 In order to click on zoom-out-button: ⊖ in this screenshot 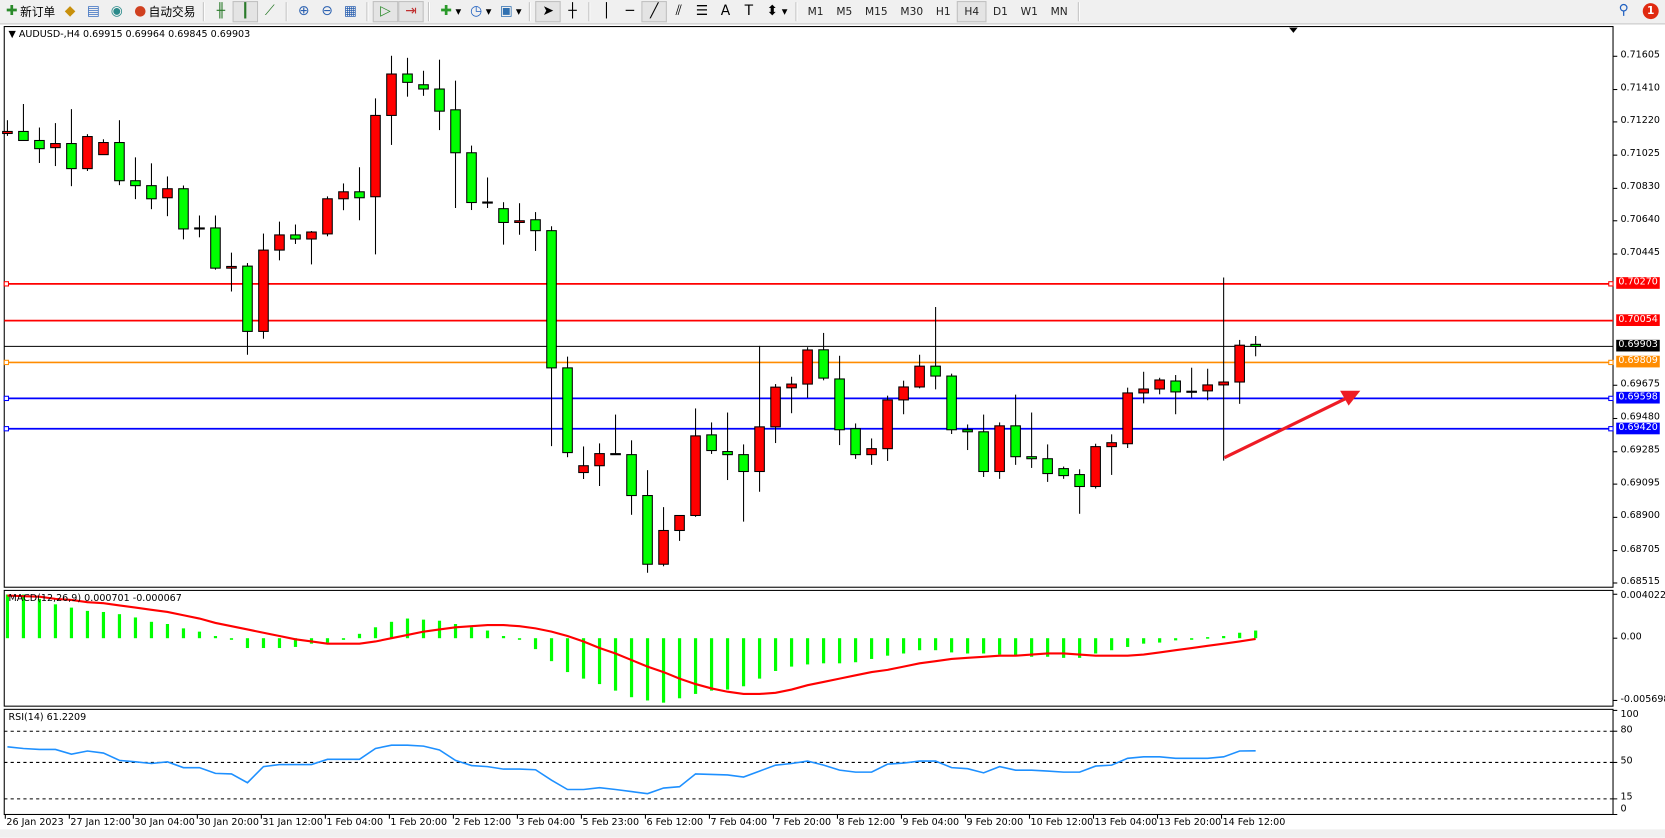, I will do `click(326, 11)`.